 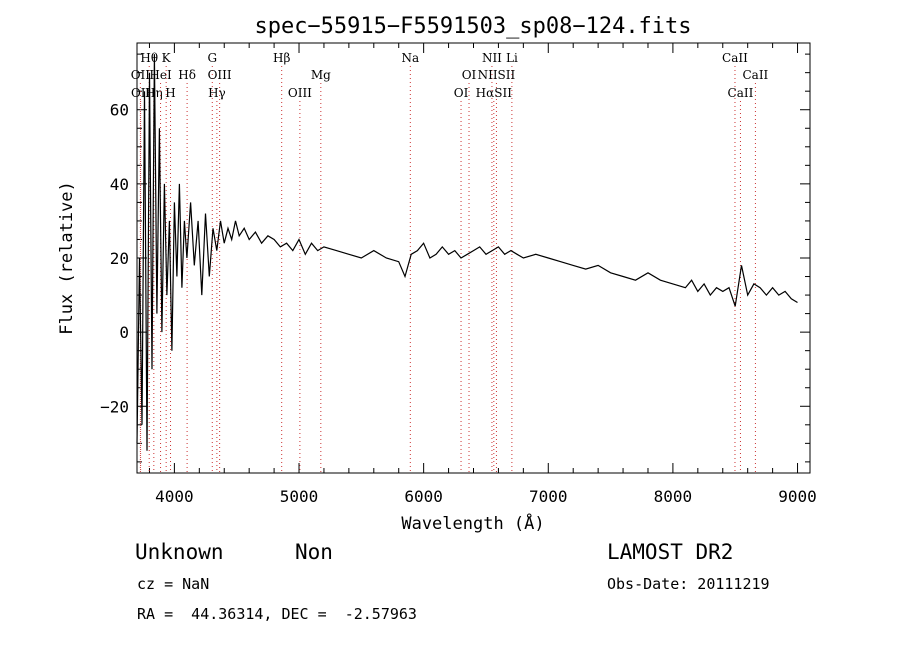 I want to click on y-tick-label: 60, so click(x=119, y=110).